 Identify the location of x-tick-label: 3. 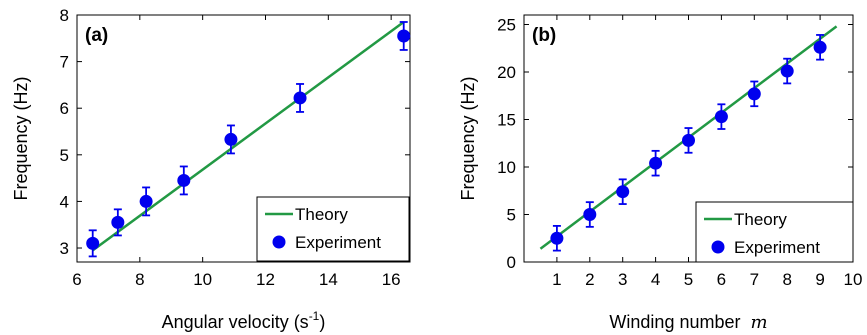
(622, 279).